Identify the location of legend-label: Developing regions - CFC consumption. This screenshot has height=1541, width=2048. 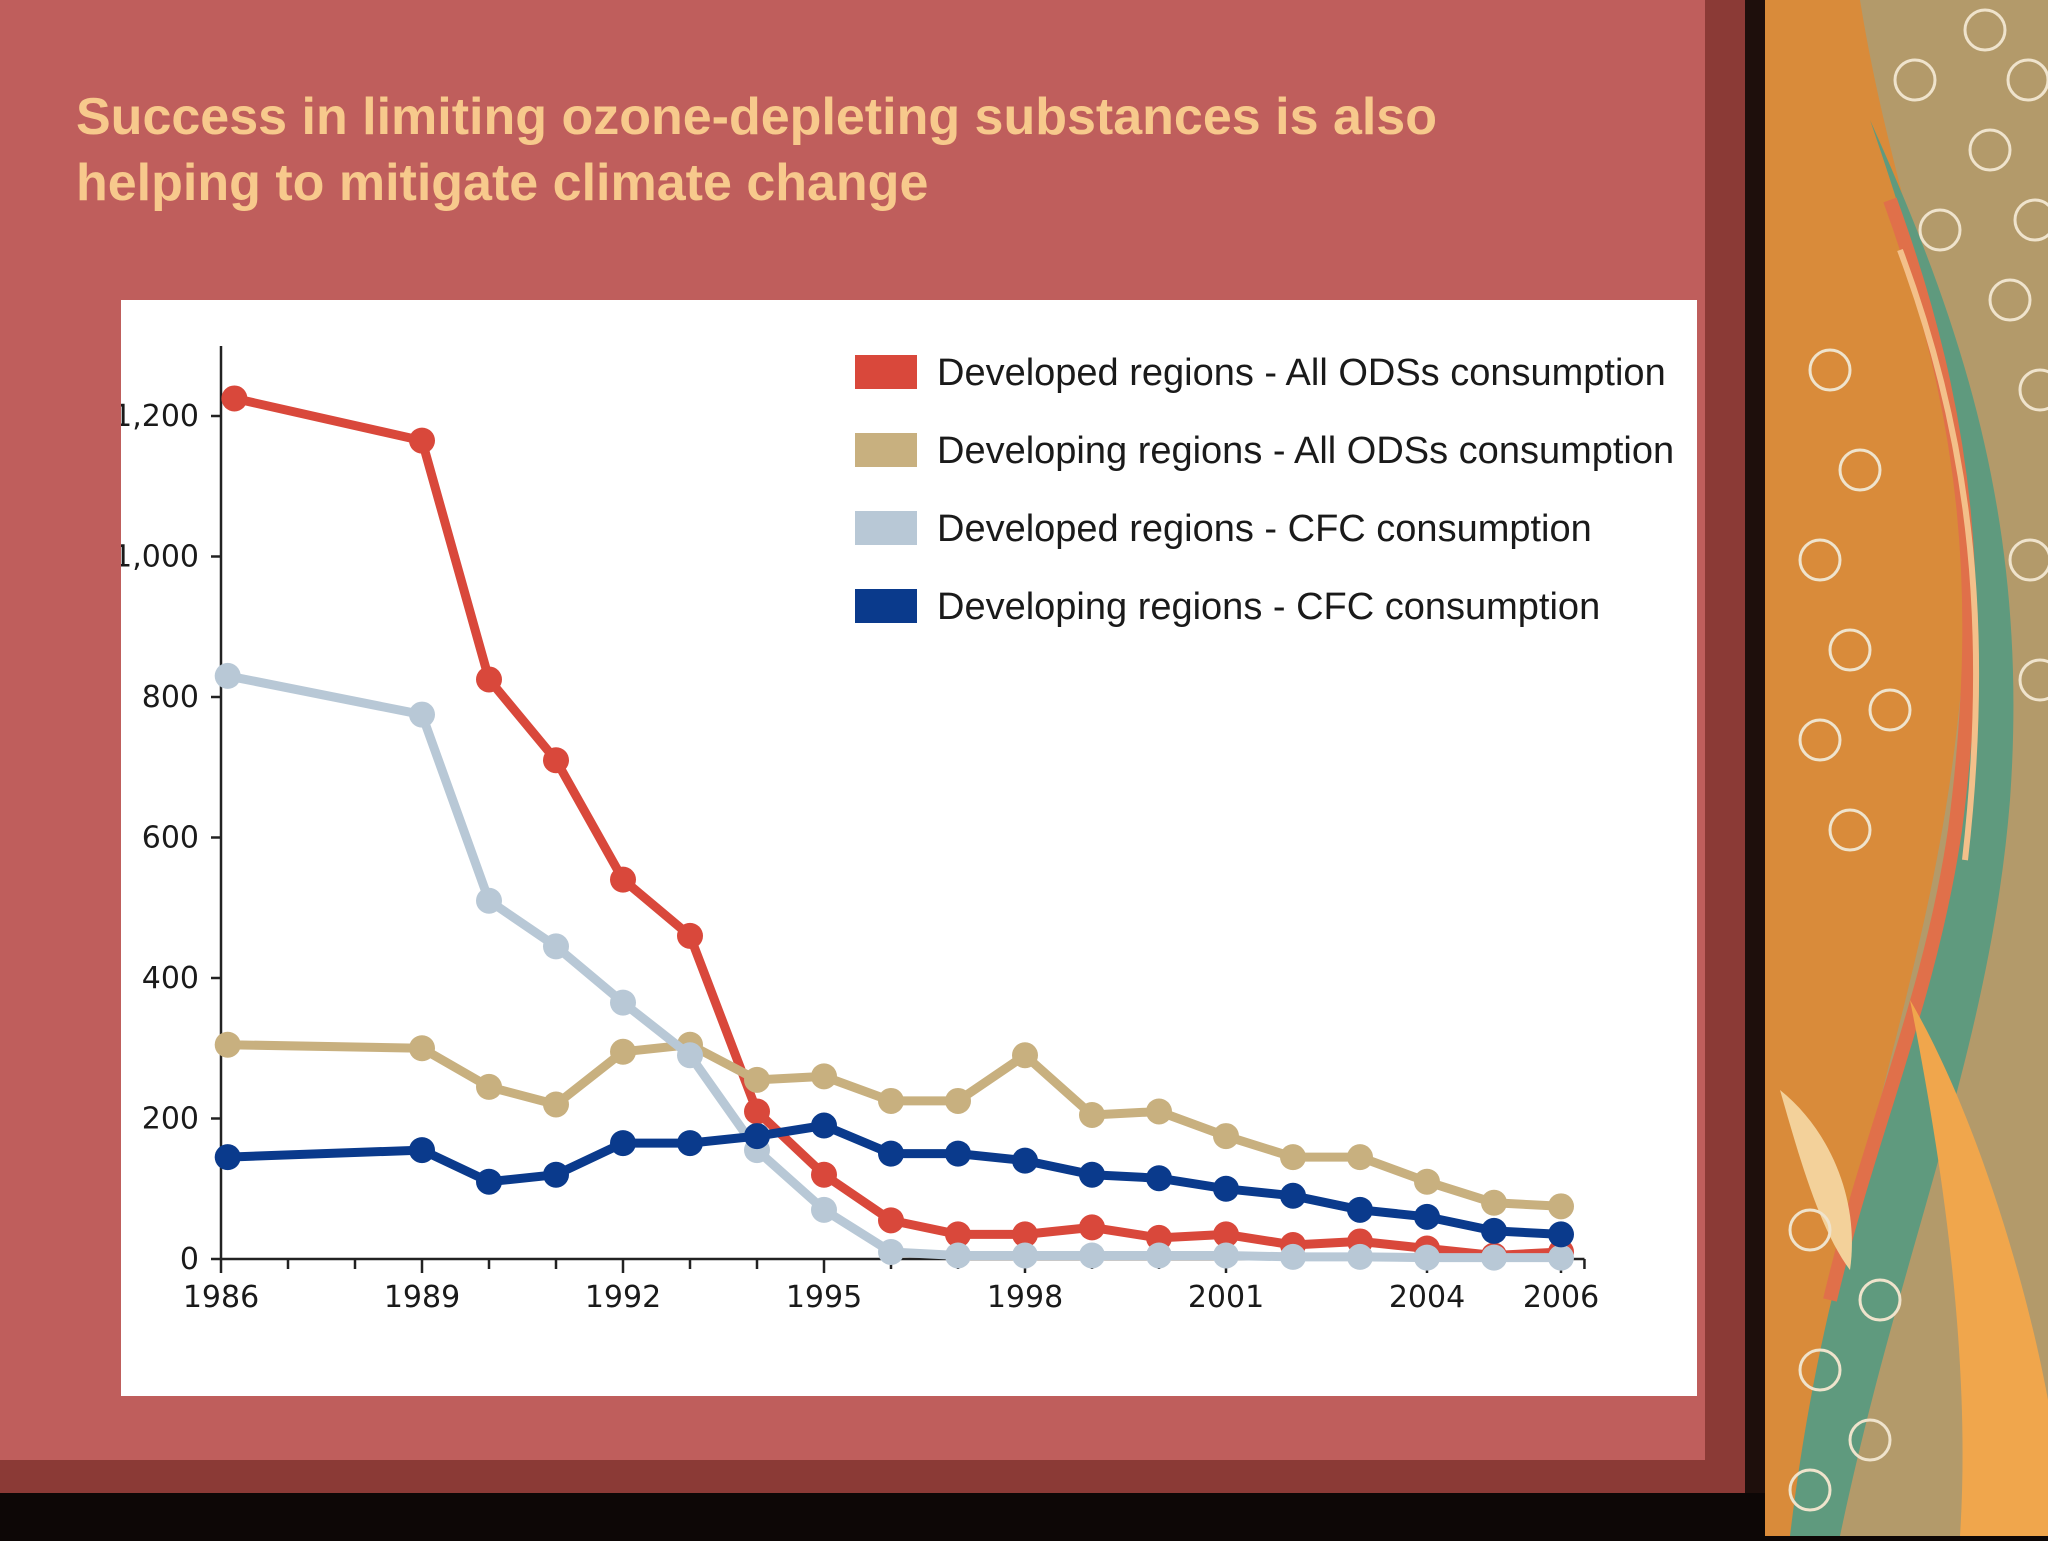
(1268, 607).